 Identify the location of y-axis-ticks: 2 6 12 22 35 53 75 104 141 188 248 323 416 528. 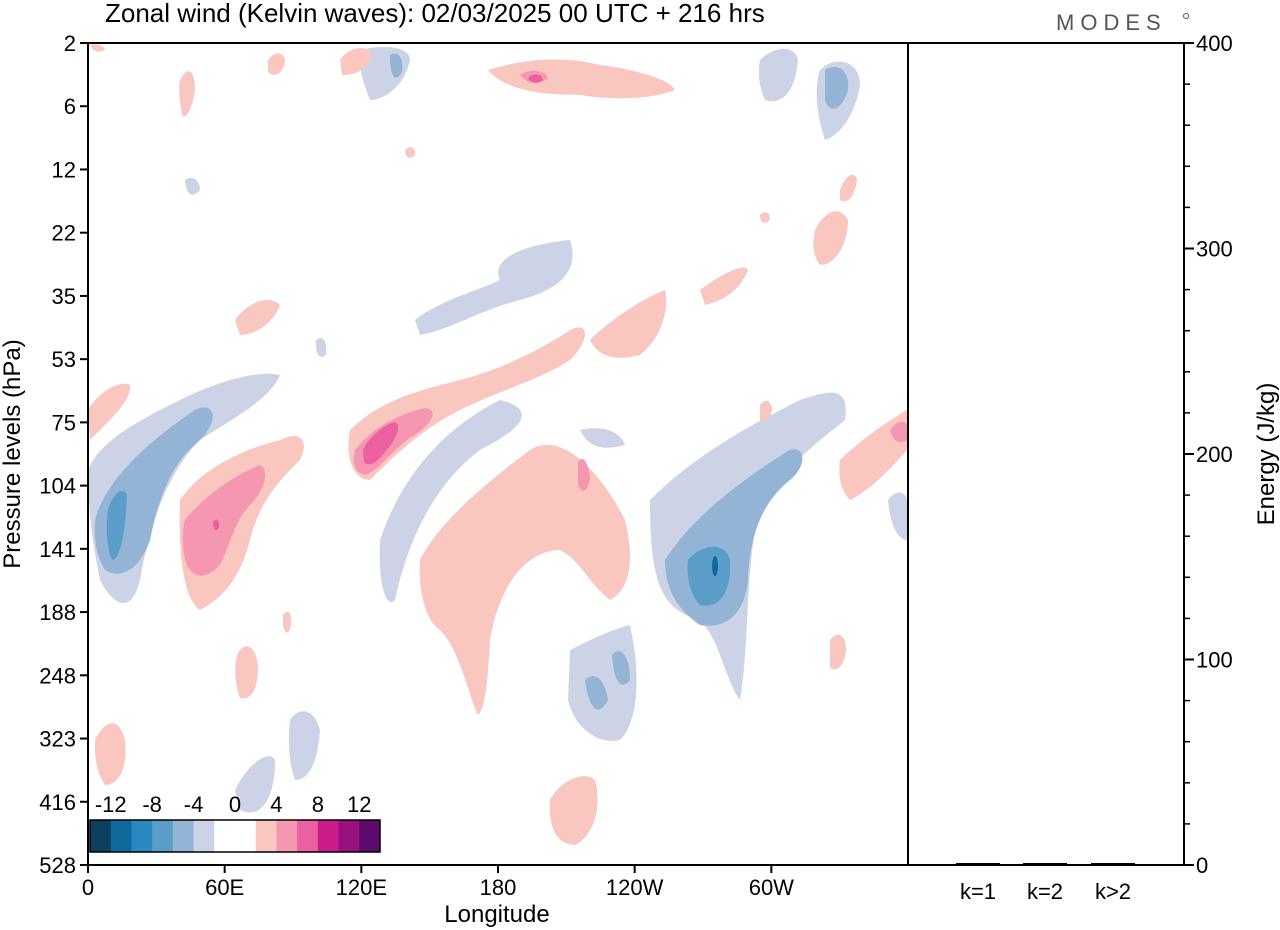
(63, 454).